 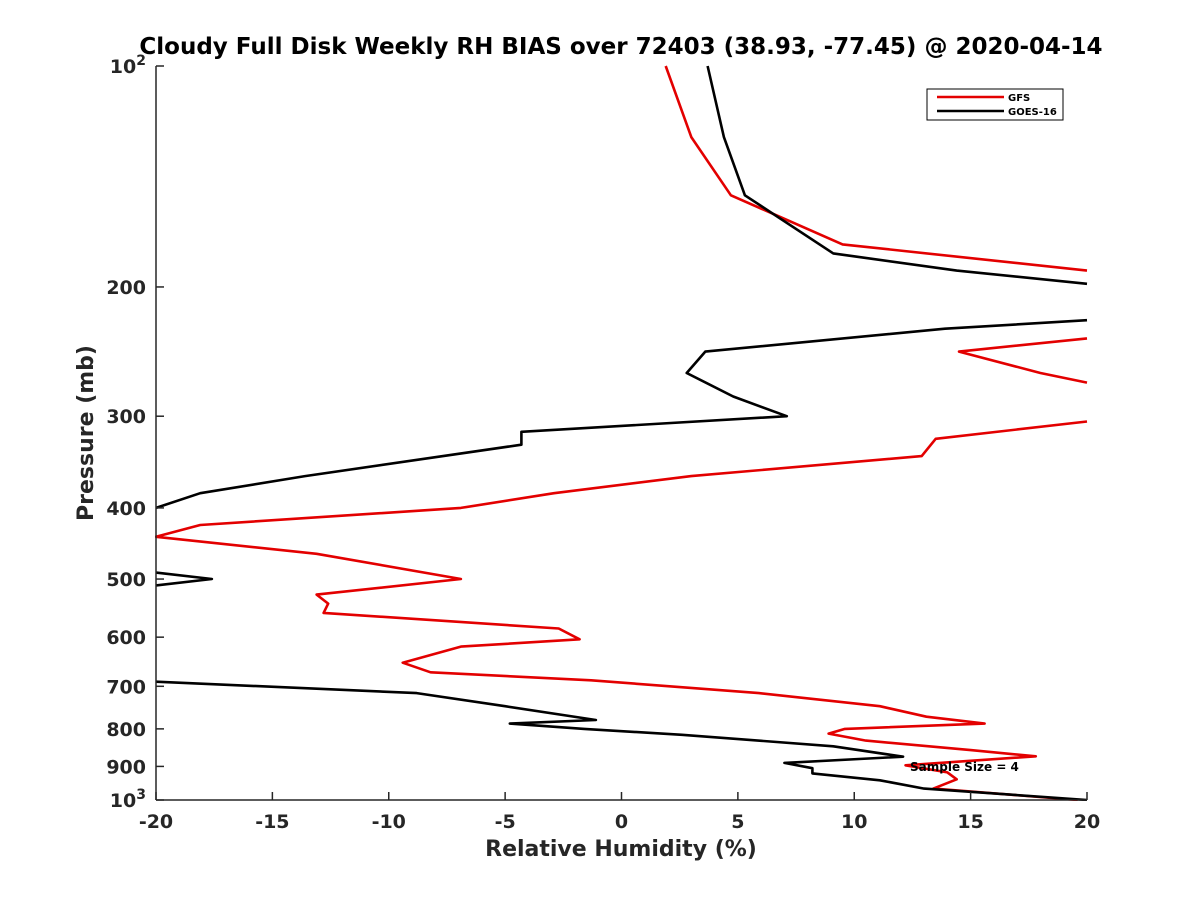 I want to click on legend-label-goes16: GOES-16, so click(x=1032, y=112).